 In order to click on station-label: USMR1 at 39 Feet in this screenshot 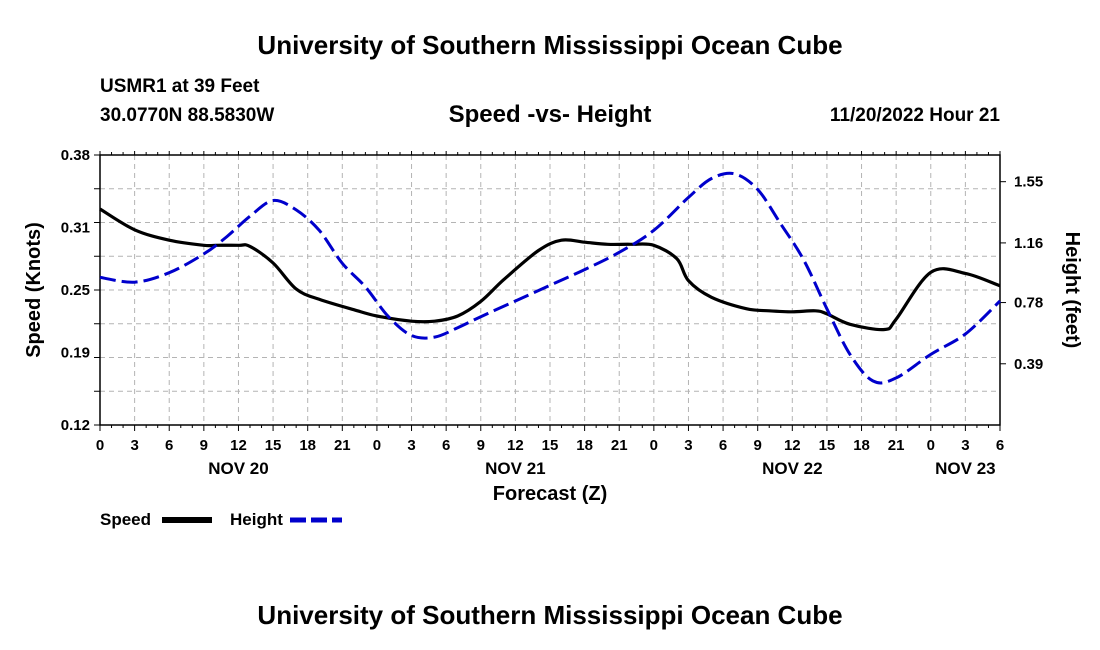, I will do `click(180, 86)`.